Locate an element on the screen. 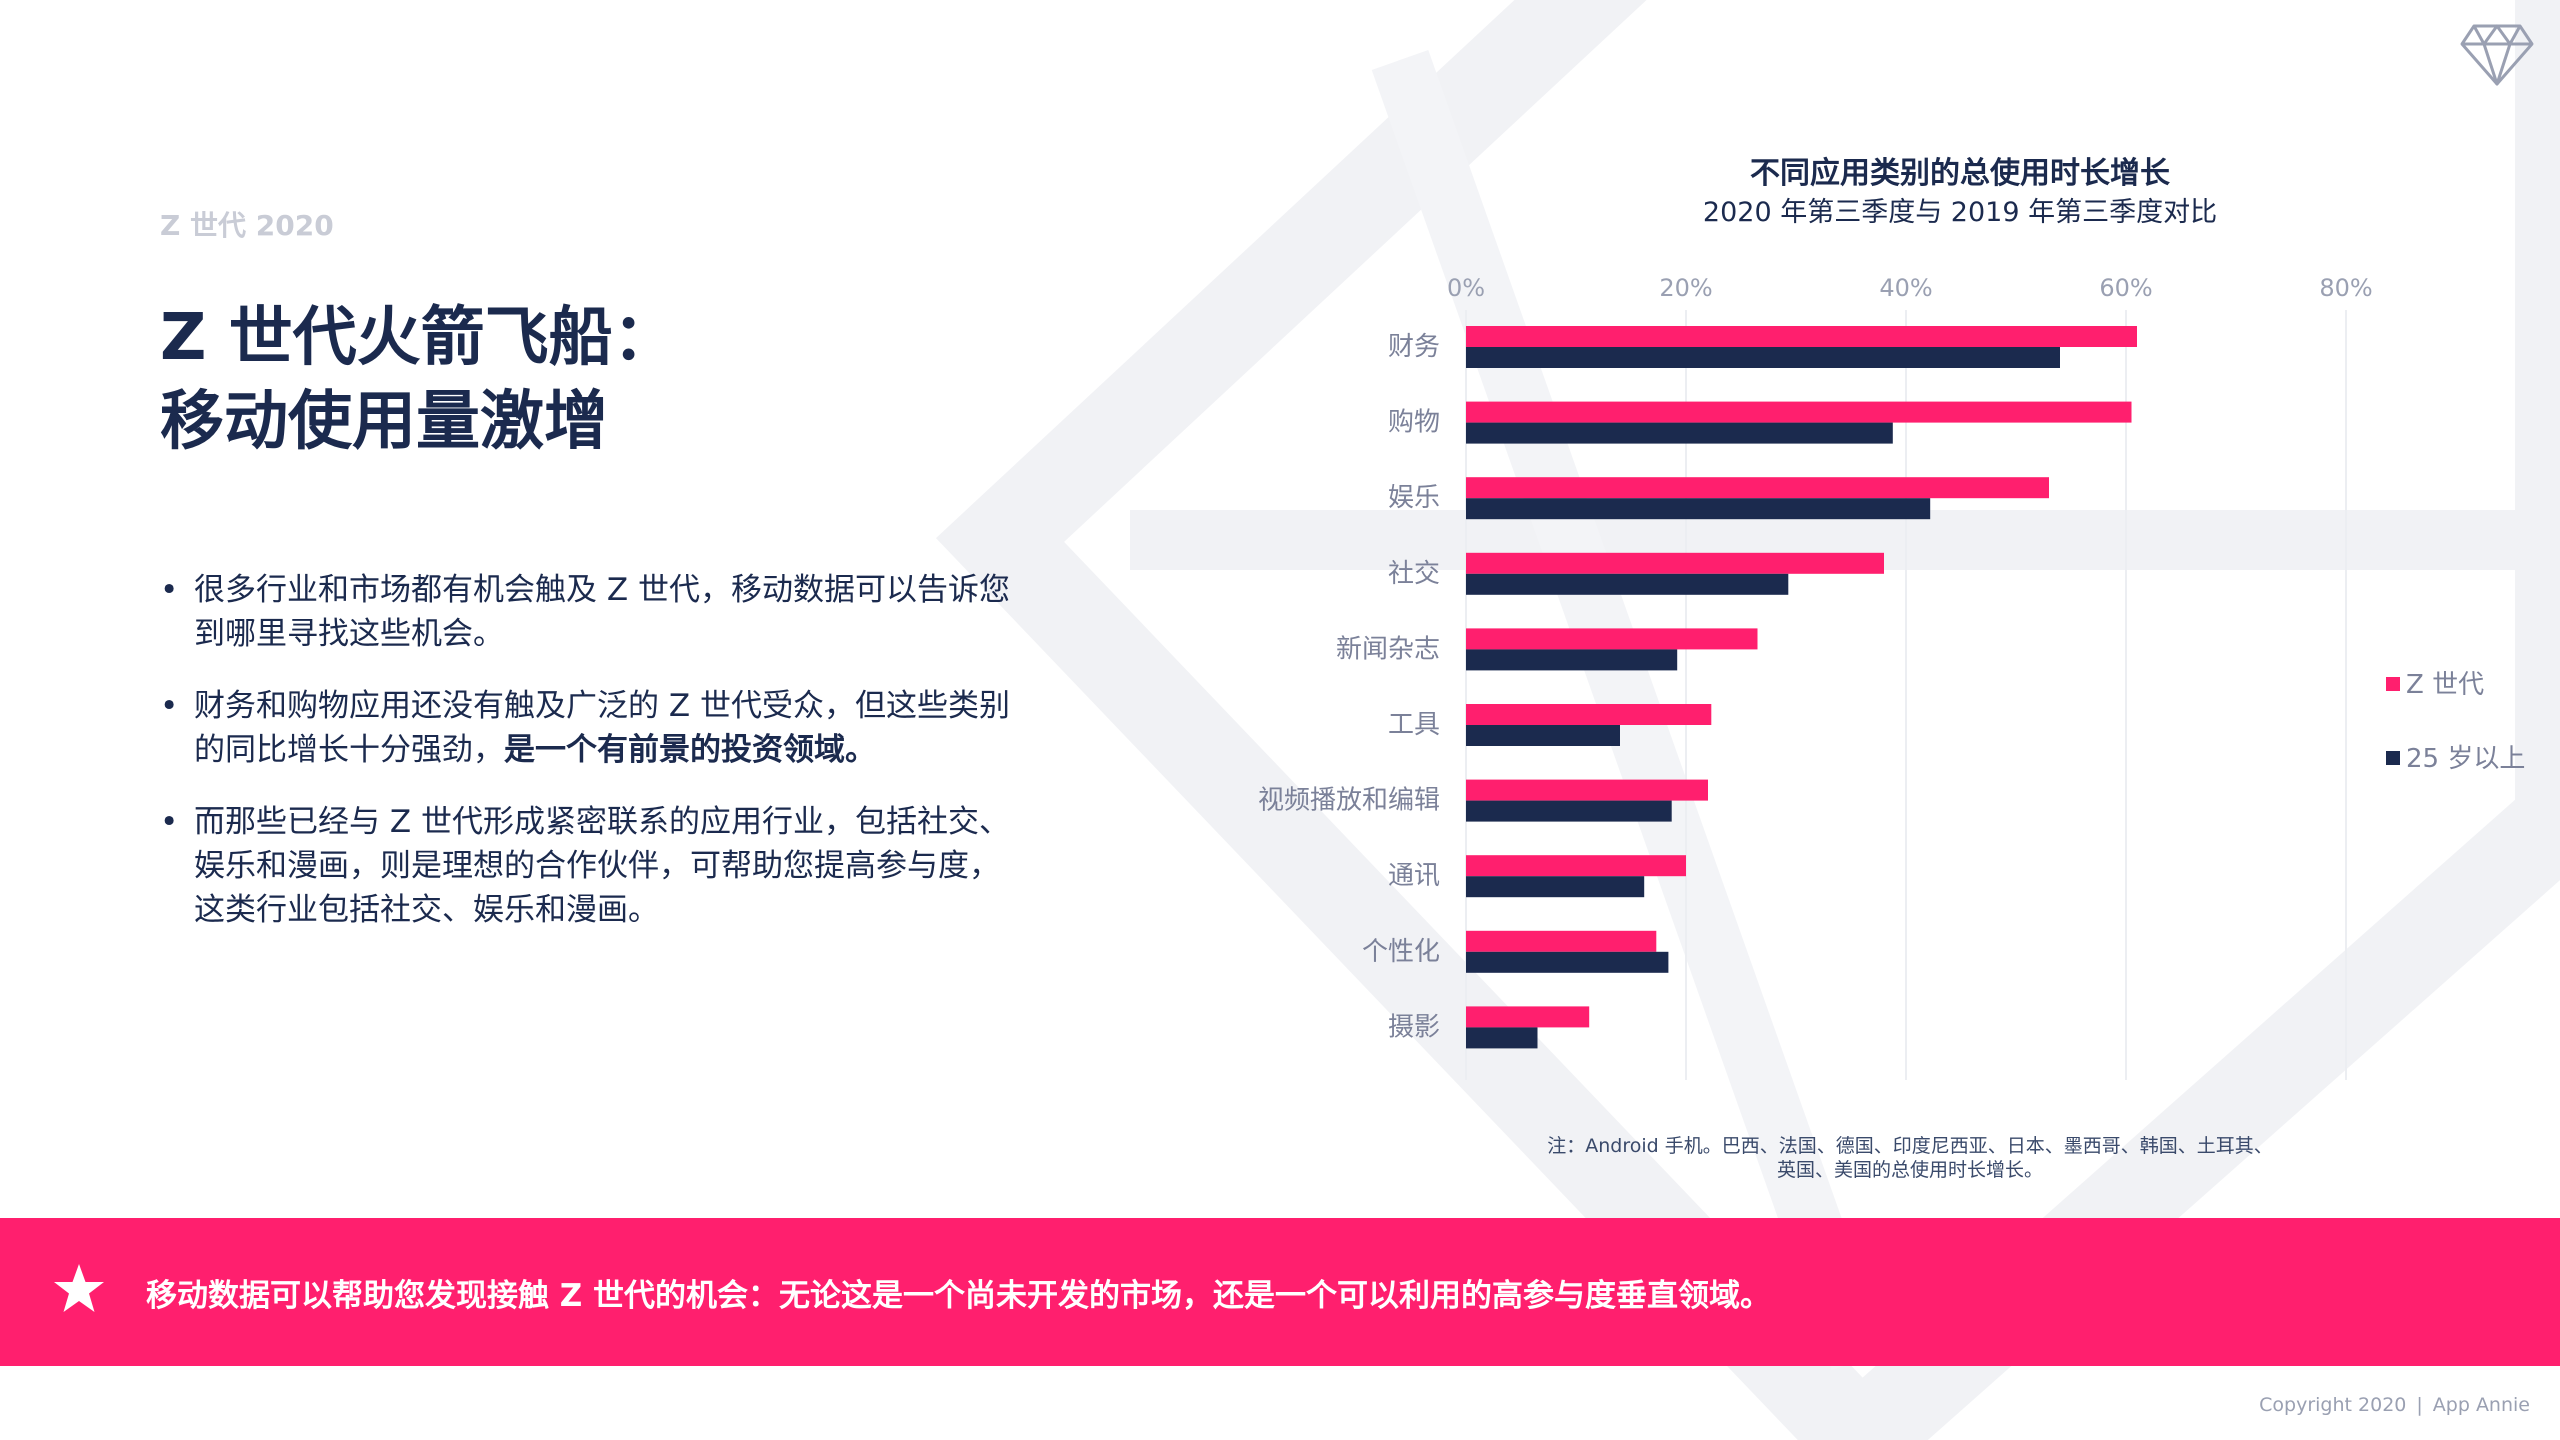 The image size is (2560, 1440). category-label: 个性化 is located at coordinates (1401, 952).